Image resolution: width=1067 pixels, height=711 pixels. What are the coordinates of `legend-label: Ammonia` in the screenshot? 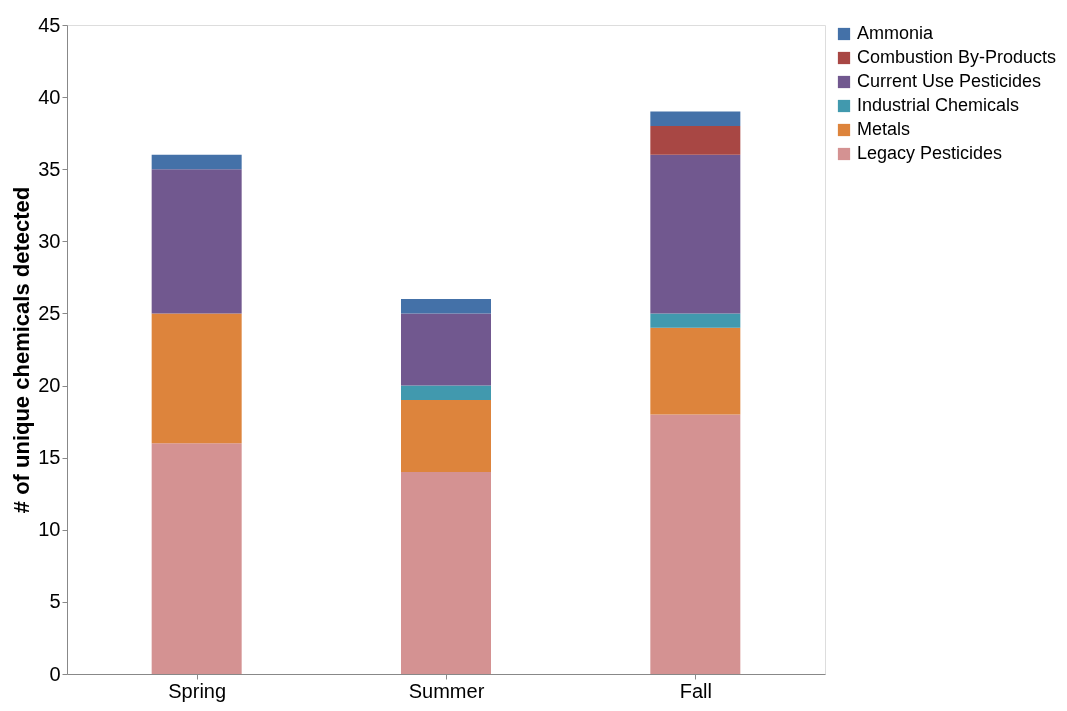 It's located at (896, 33).